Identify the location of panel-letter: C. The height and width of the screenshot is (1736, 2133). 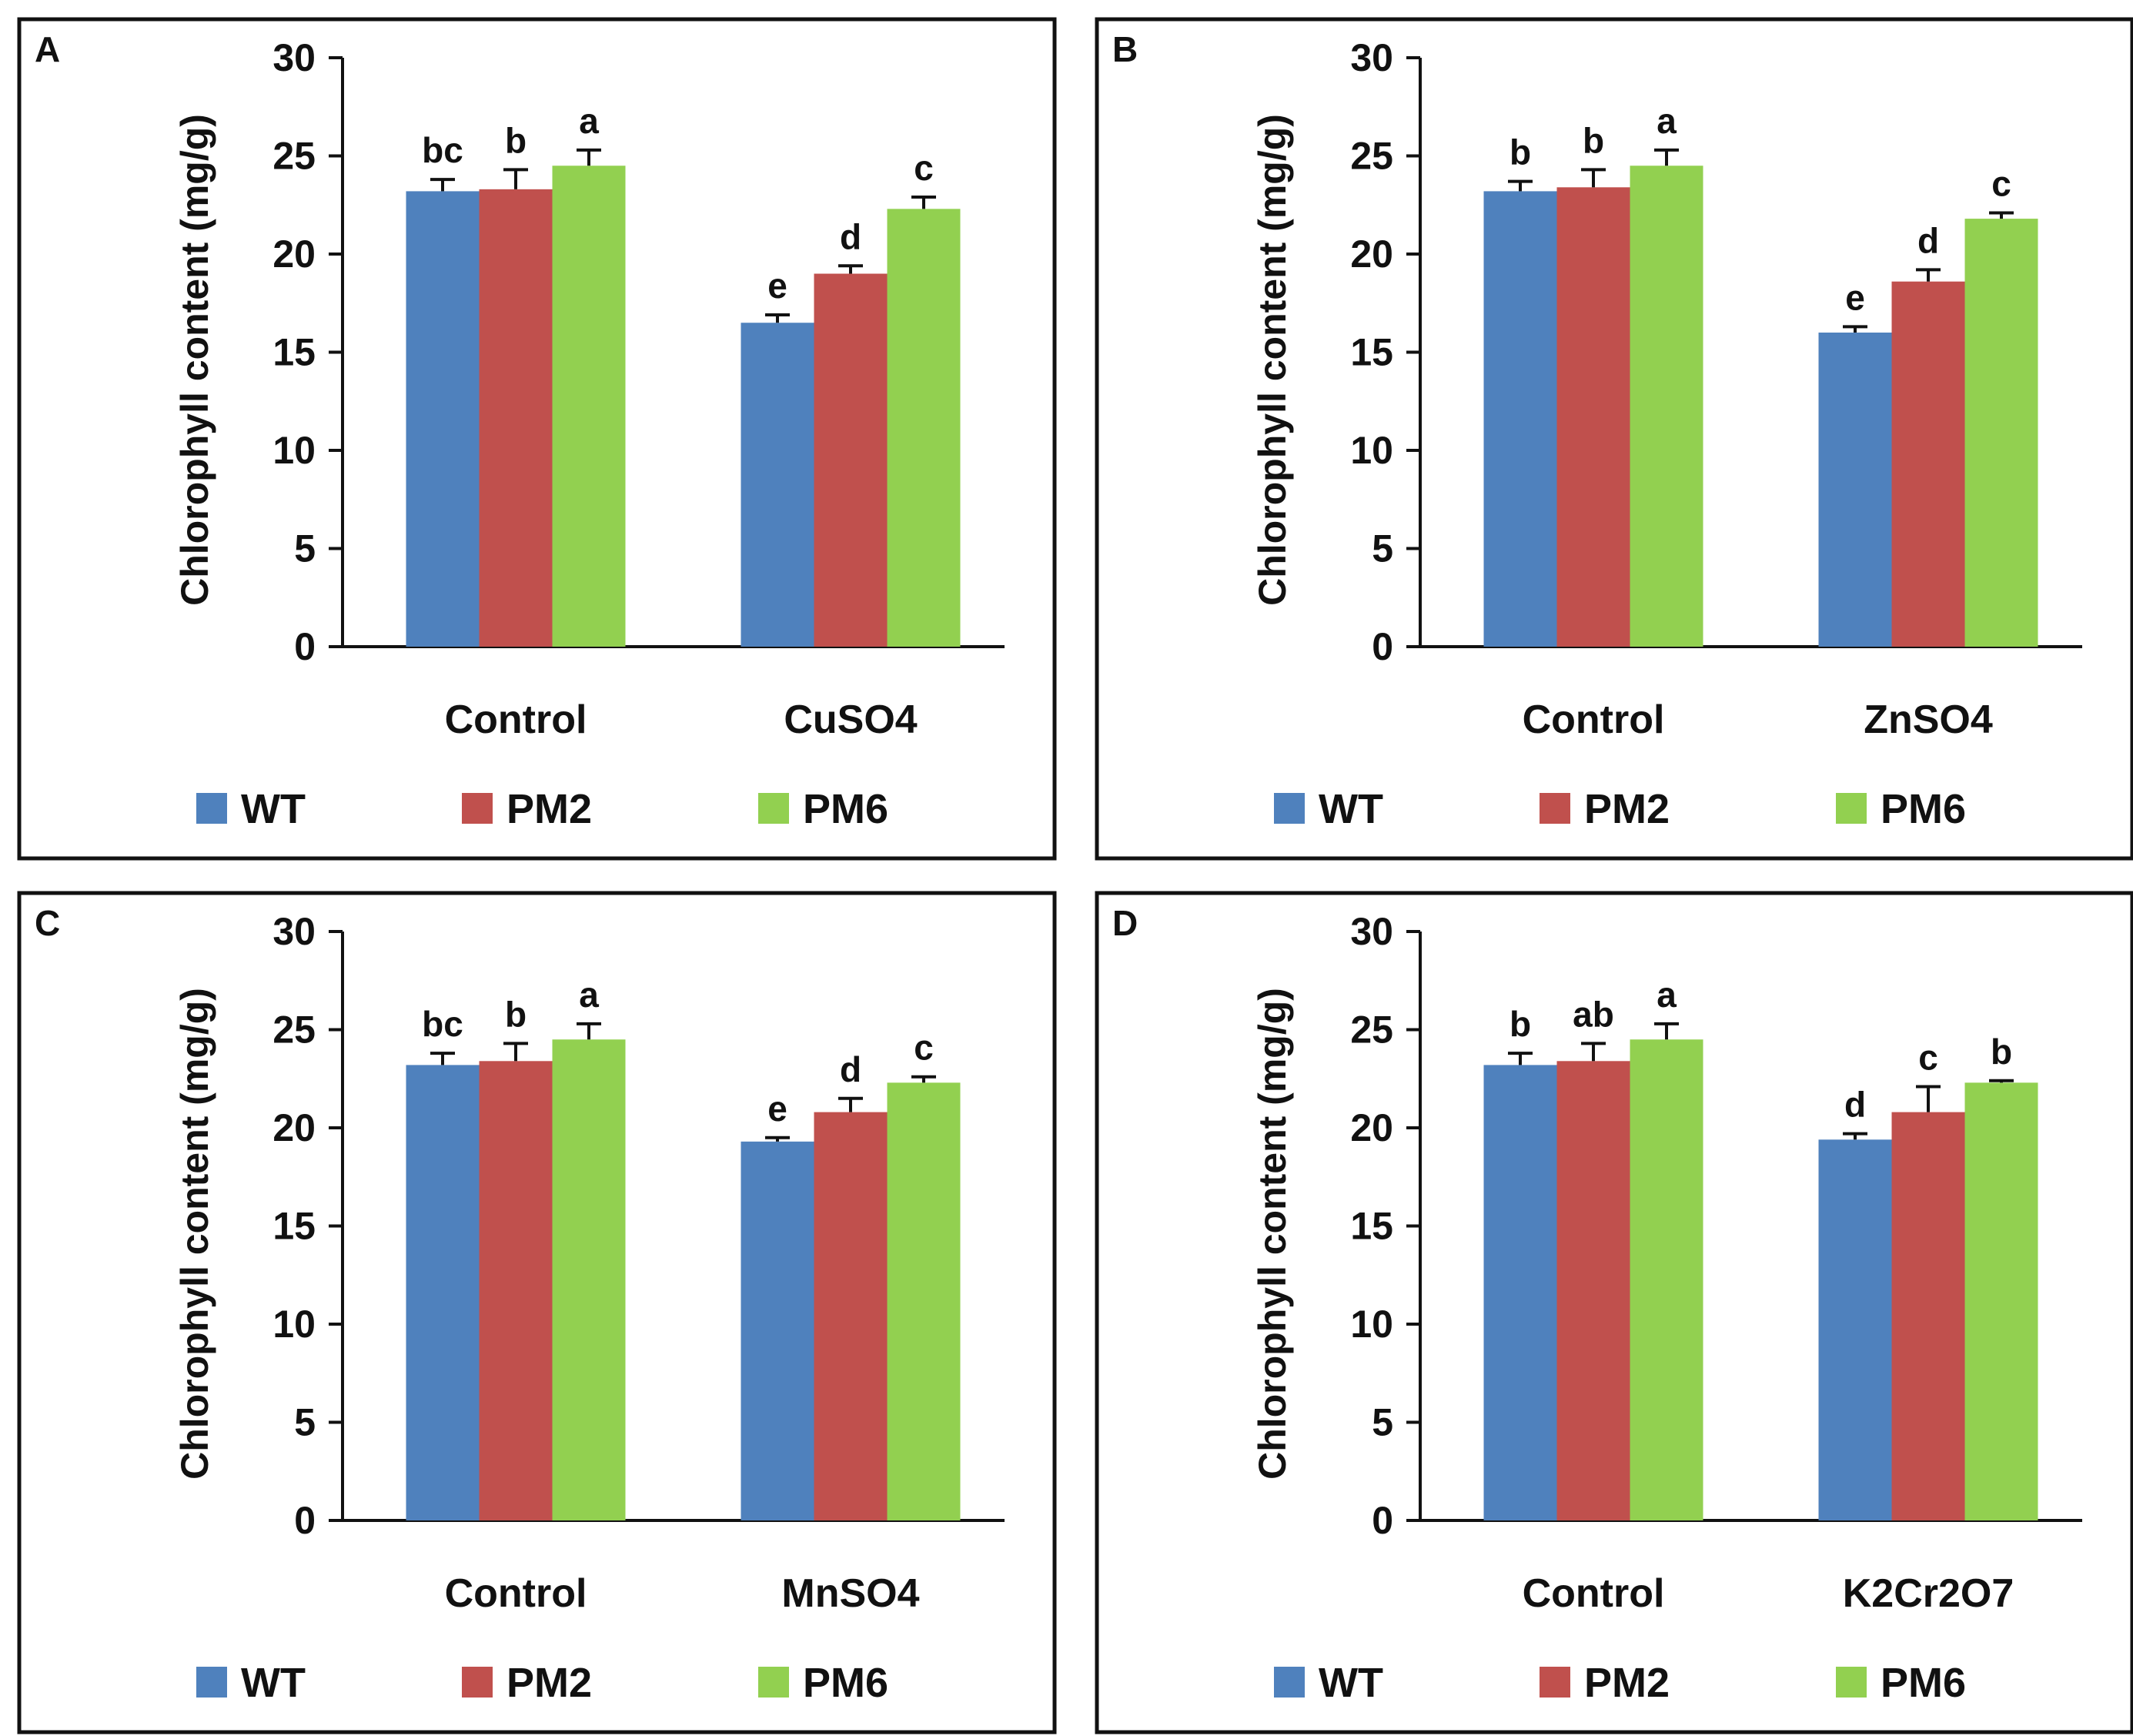
(48, 923).